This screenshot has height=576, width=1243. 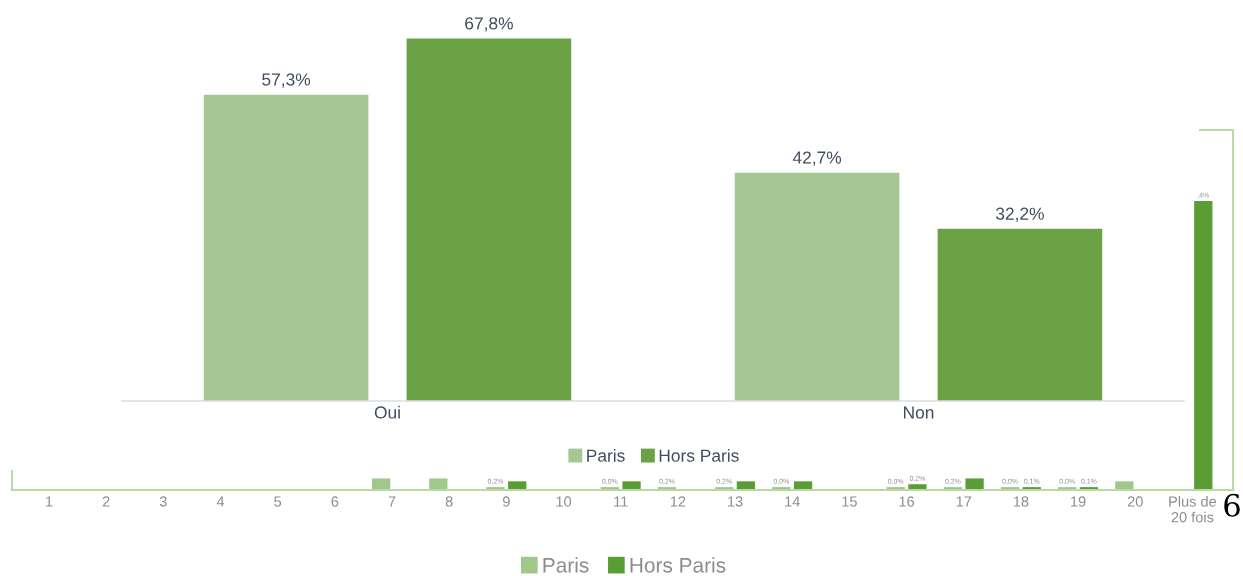 I want to click on x-tick-label: Non, so click(x=919, y=412).